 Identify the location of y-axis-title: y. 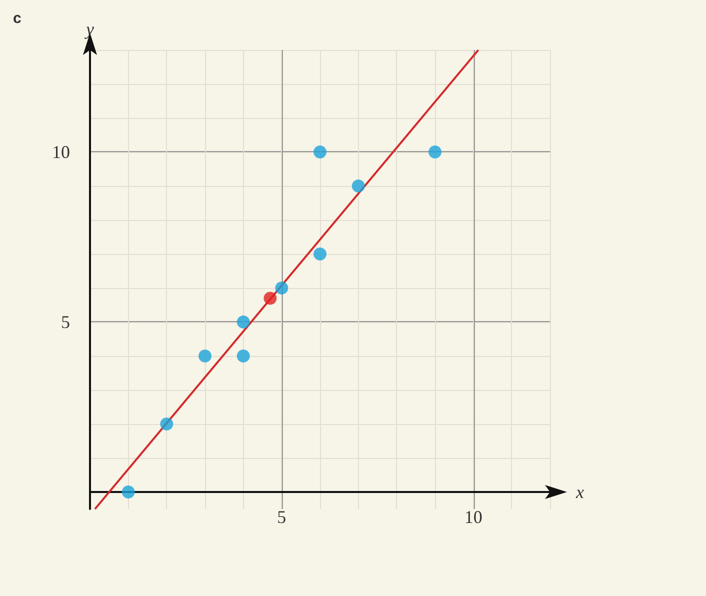
(89, 29).